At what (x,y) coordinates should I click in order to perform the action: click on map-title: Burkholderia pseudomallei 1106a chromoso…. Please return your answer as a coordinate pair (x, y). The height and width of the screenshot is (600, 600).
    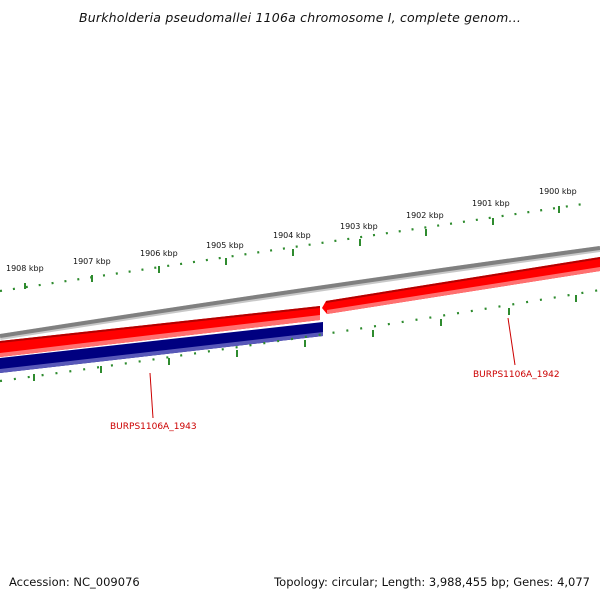
    Looking at the image, I should click on (300, 17).